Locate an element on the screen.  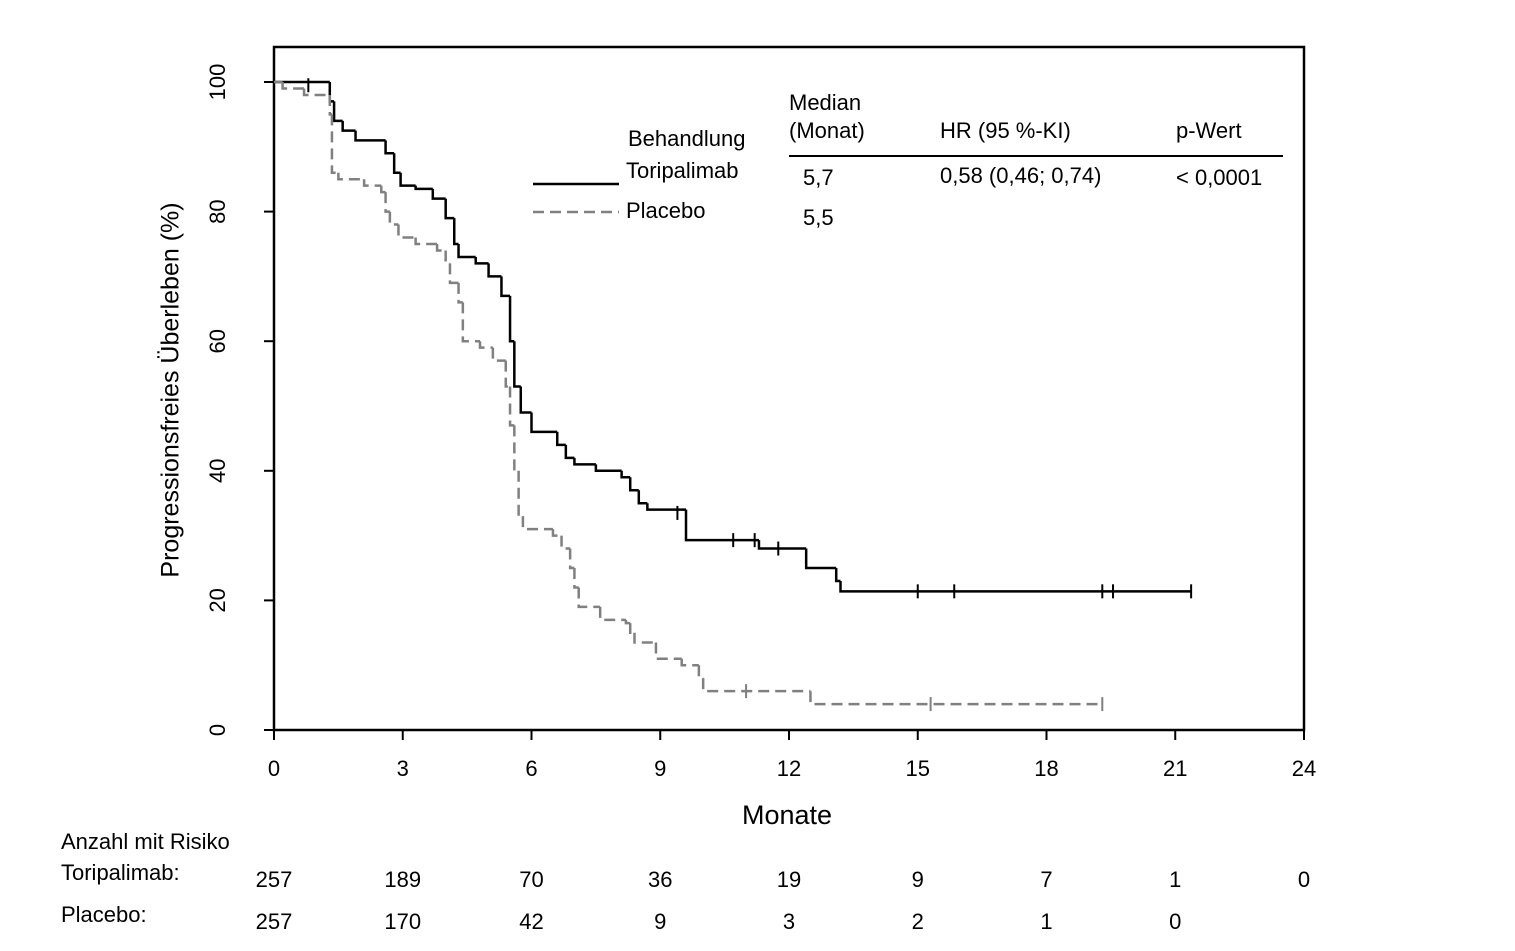
risk-count: 19 is located at coordinates (789, 879).